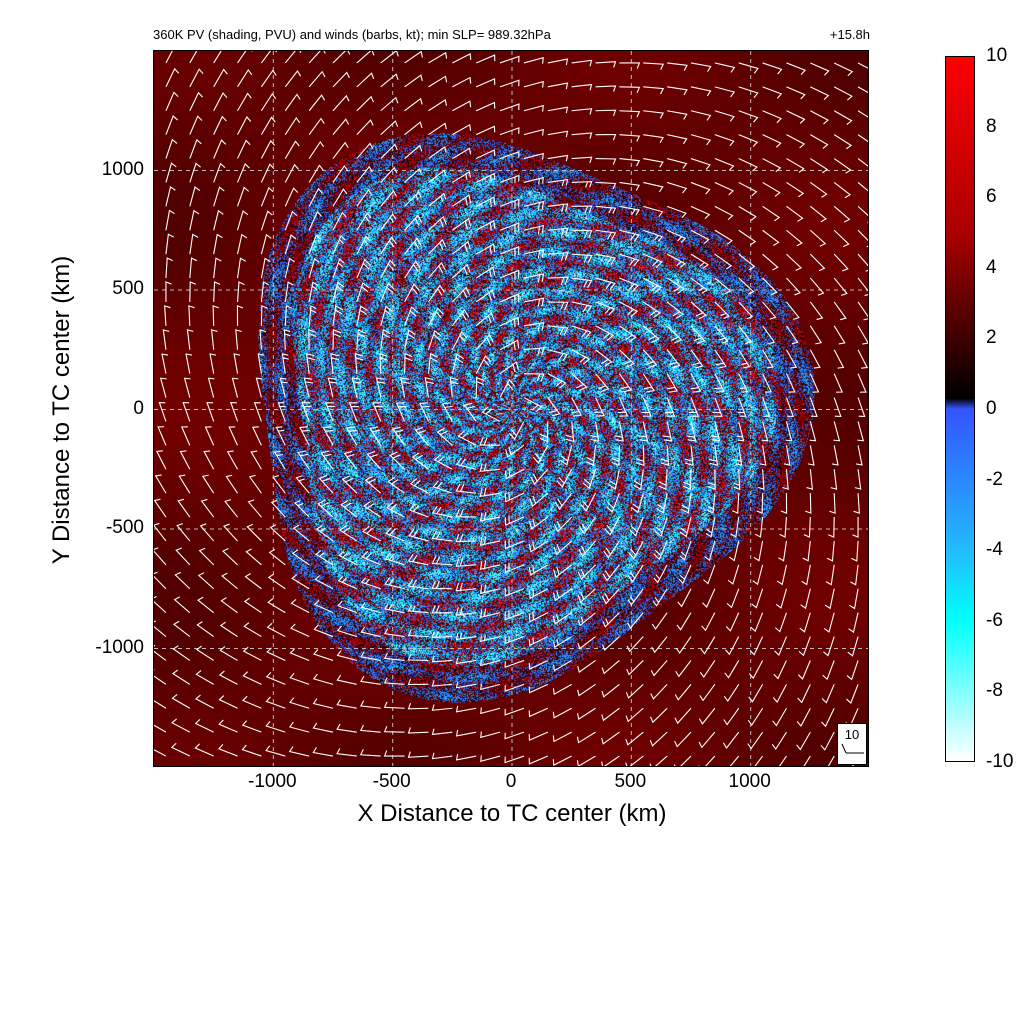 The image size is (1024, 1024). Describe the element at coordinates (512, 813) in the screenshot. I see `x-axis-label: X Distance to TC center (km)` at that location.